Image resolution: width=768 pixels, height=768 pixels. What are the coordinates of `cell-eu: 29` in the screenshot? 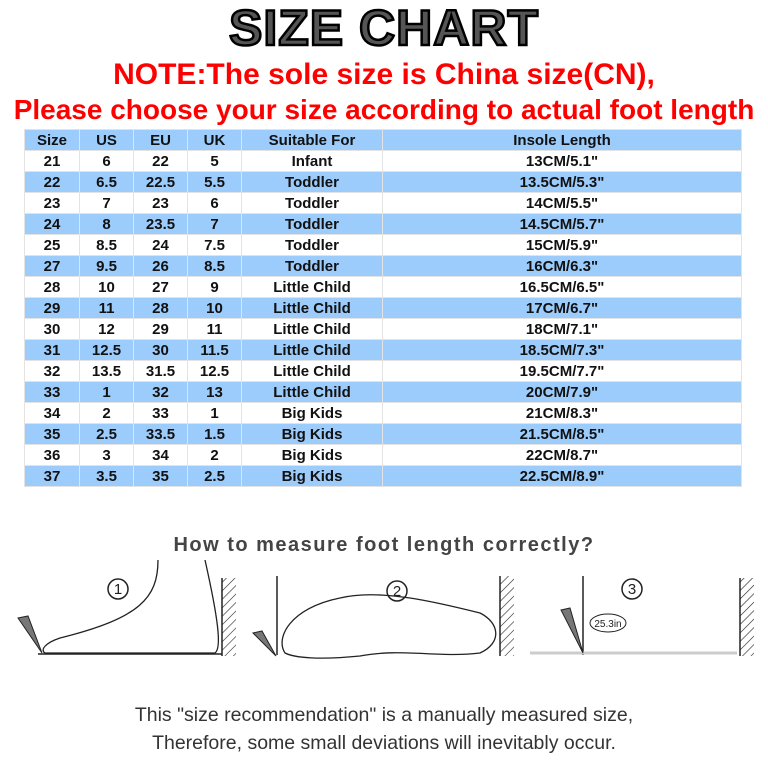 It's located at (160, 329).